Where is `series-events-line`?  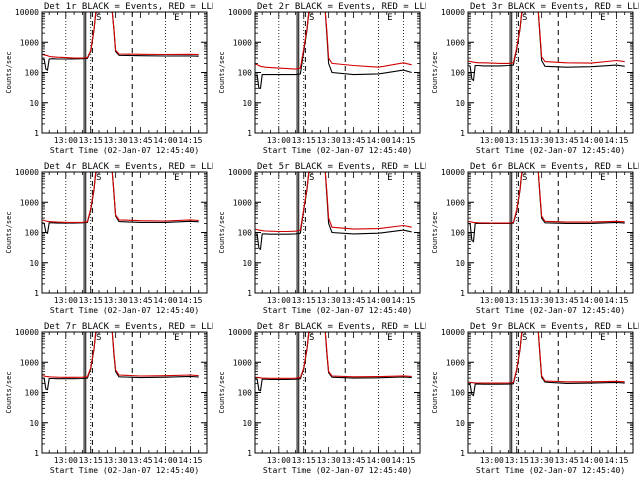 series-events-line is located at coordinates (333, 211).